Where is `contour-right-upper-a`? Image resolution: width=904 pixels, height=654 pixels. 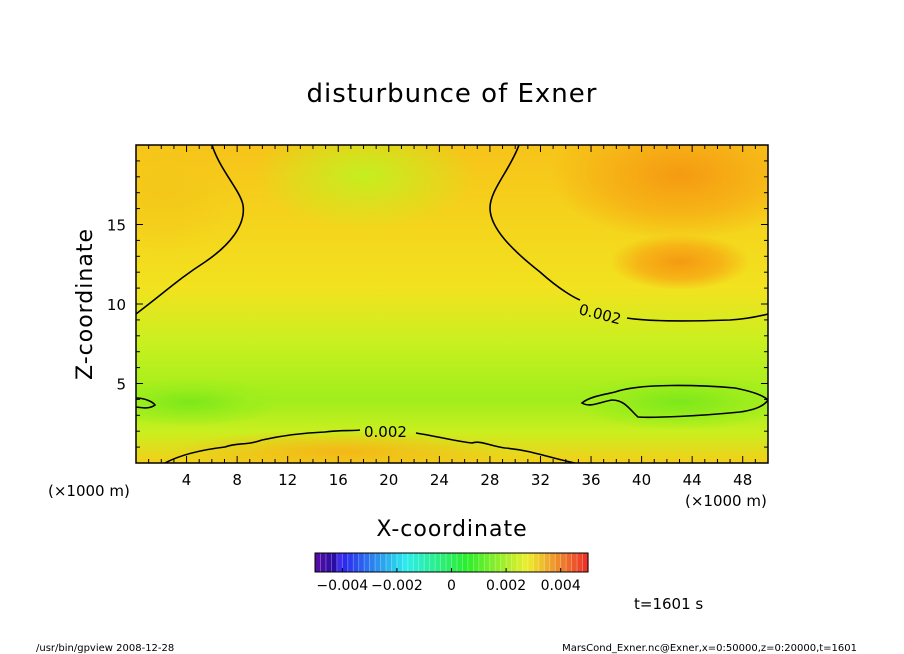
contour-right-upper-a is located at coordinates (535, 223).